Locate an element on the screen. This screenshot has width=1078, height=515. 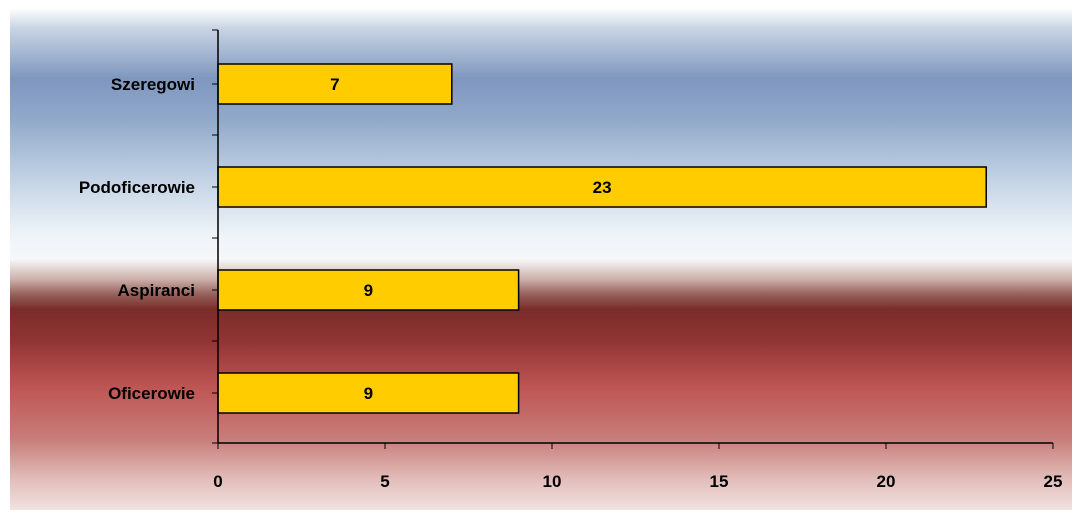
x-tick-label: 15 is located at coordinates (719, 481).